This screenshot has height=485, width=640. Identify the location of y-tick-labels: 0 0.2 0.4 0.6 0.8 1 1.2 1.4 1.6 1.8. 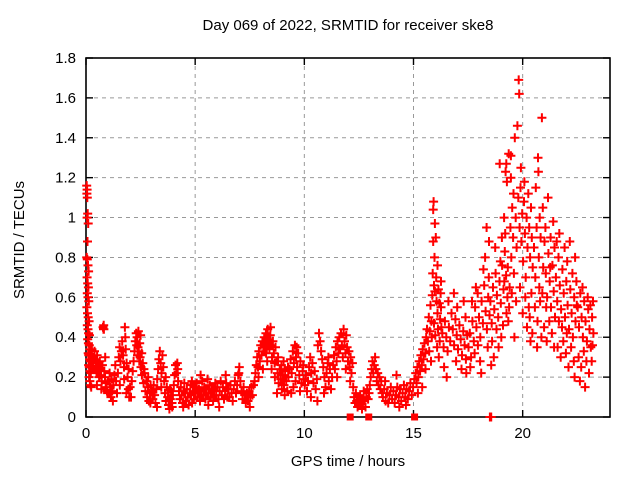
(65, 238).